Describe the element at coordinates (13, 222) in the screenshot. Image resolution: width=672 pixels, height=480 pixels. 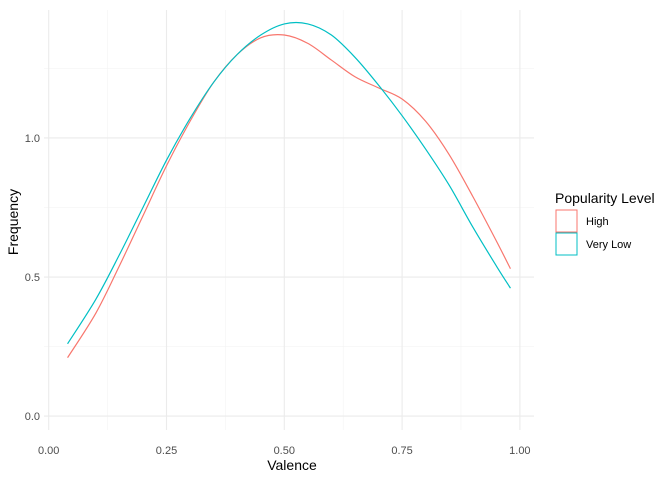
I see `y-axis-title: Frequency` at that location.